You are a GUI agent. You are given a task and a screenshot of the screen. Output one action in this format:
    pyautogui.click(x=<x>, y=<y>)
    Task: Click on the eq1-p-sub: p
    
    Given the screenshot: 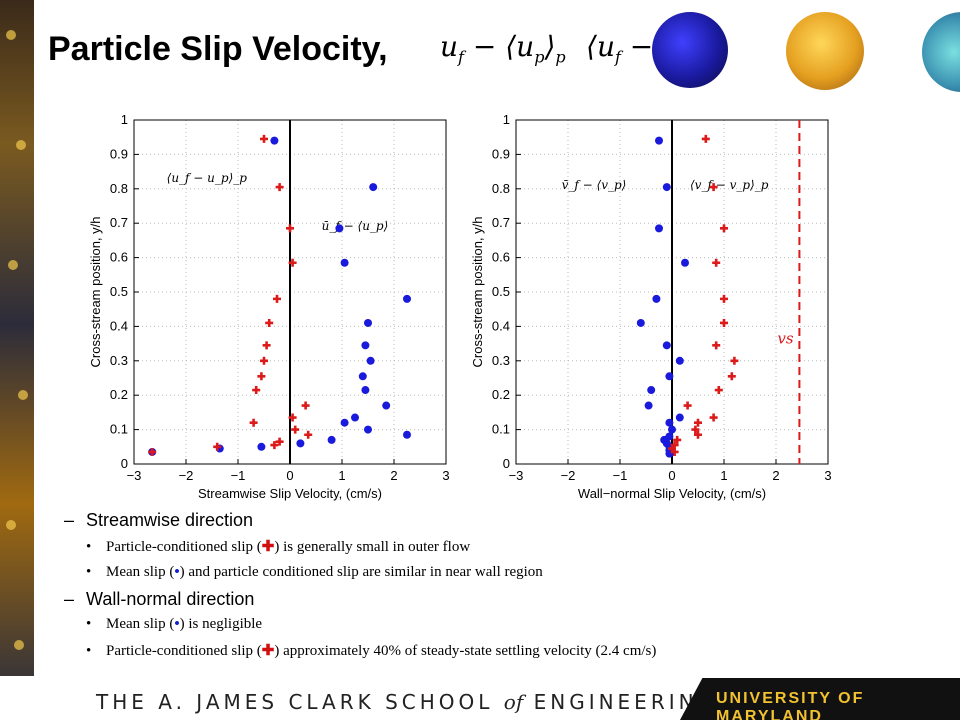 What is the action you would take?
    pyautogui.click(x=539, y=57)
    